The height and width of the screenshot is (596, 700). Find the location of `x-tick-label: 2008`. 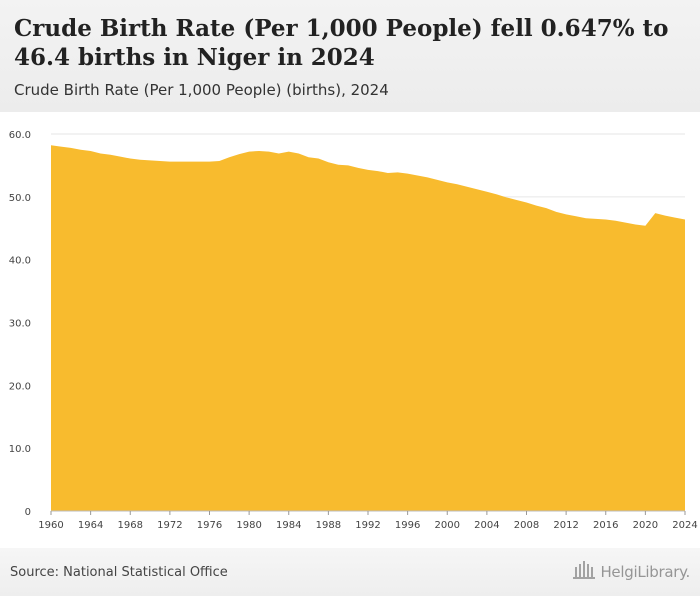

x-tick-label: 2008 is located at coordinates (526, 525).